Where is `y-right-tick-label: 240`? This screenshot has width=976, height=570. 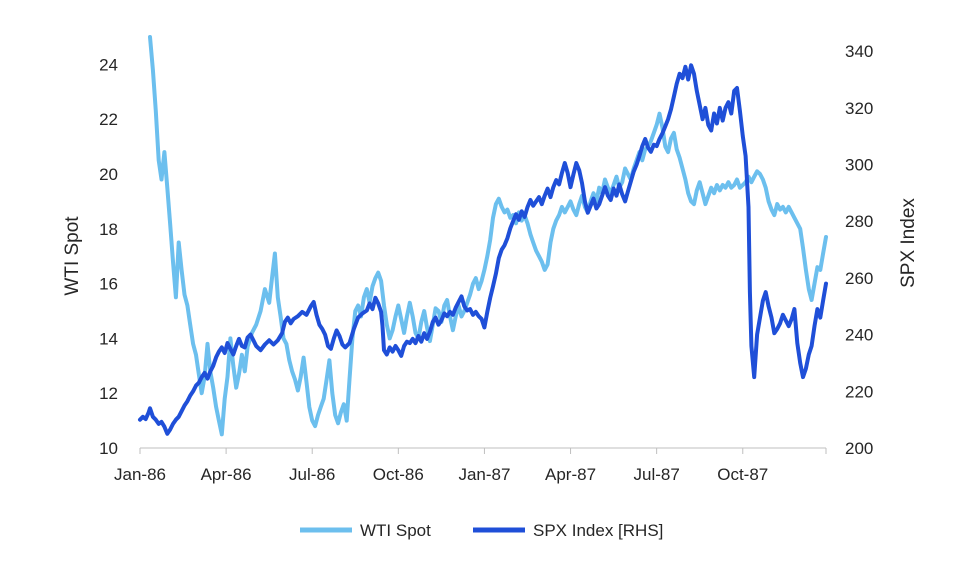 y-right-tick-label: 240 is located at coordinates (859, 335).